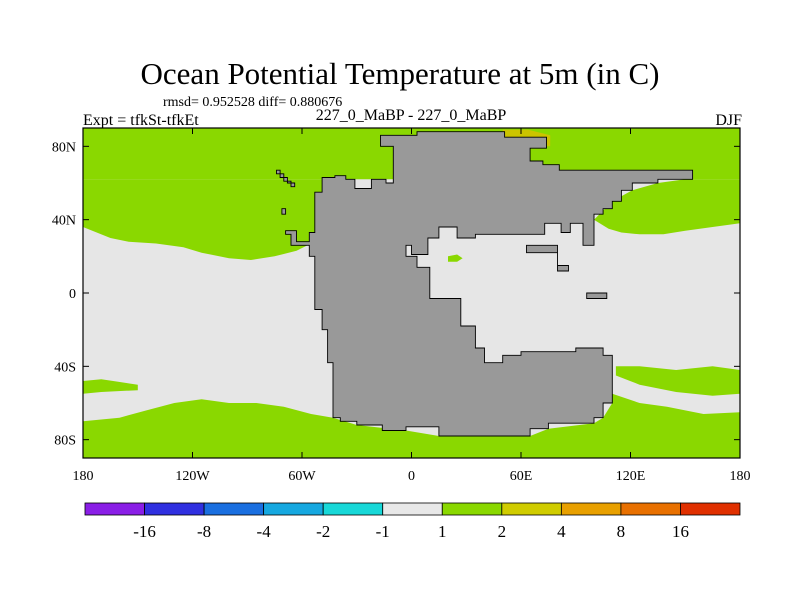  Describe the element at coordinates (65, 441) in the screenshot. I see `y-tick-label: 80S` at that location.